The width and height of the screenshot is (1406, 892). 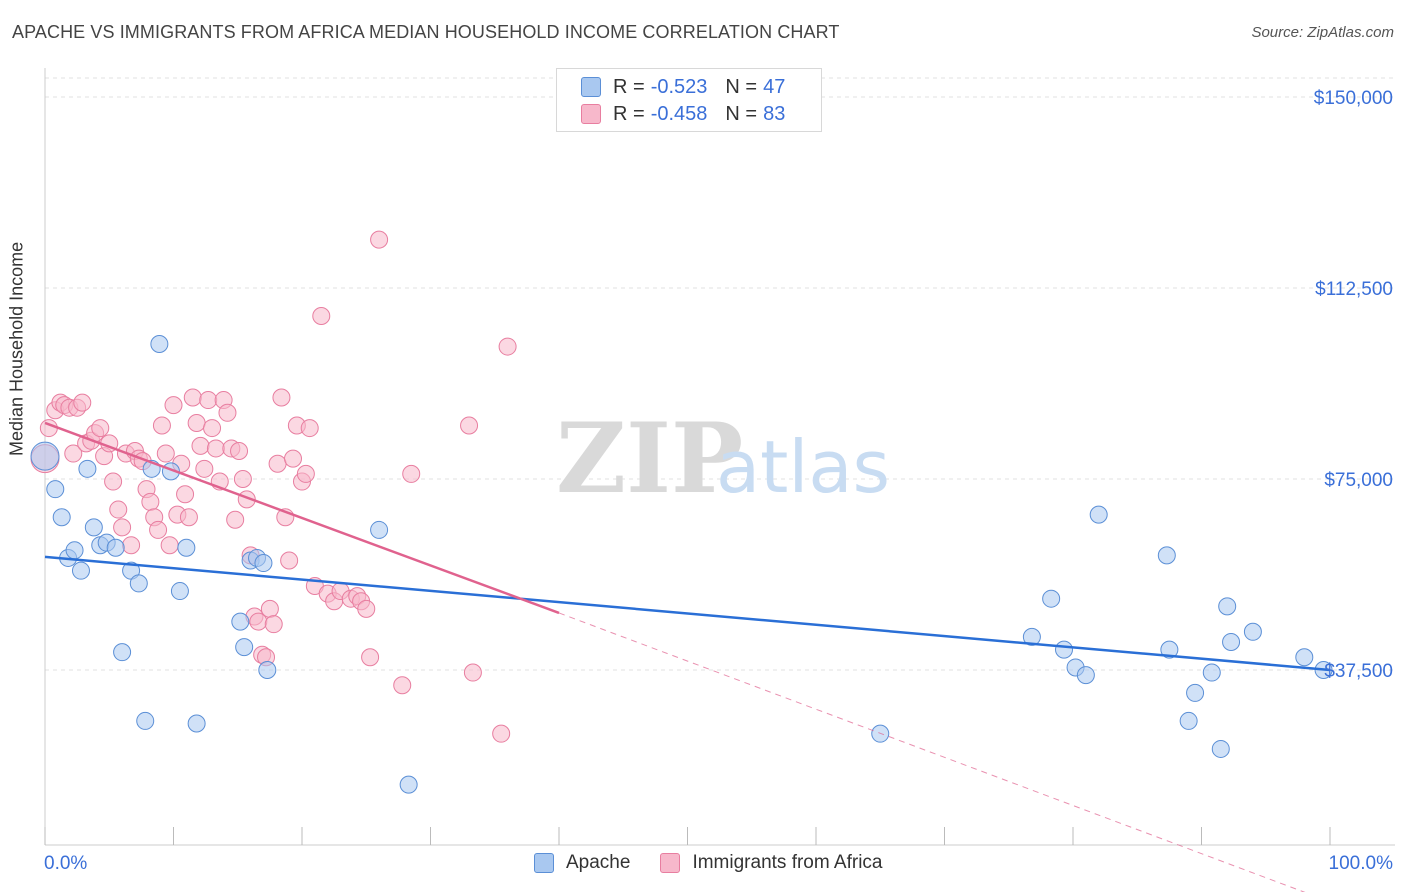 What do you see at coordinates (774, 86) in the screenshot?
I see `n-value: 47` at bounding box center [774, 86].